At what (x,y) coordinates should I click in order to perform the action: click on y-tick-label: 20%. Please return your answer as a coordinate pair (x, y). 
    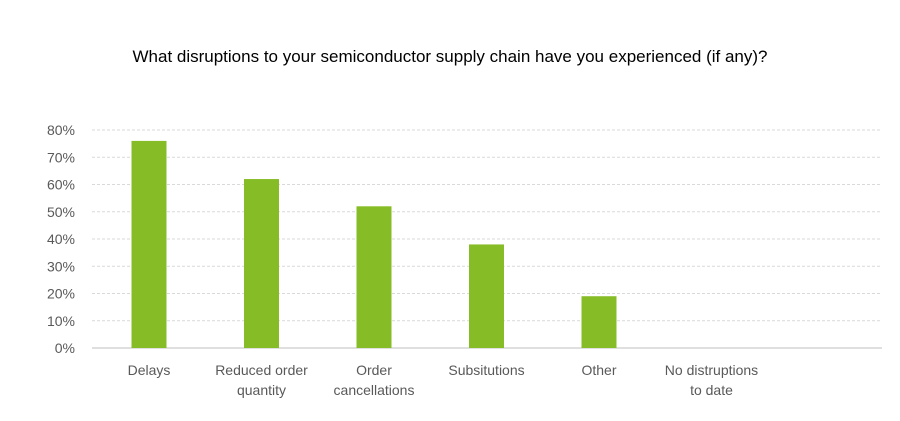
    Looking at the image, I should click on (61, 294).